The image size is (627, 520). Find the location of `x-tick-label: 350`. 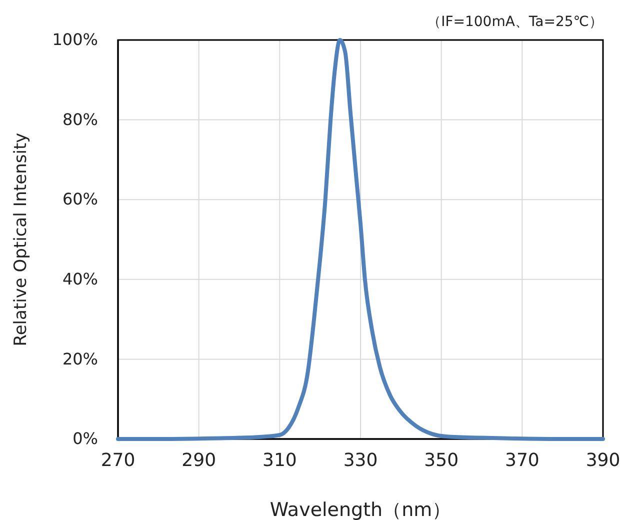

x-tick-label: 350 is located at coordinates (441, 460).